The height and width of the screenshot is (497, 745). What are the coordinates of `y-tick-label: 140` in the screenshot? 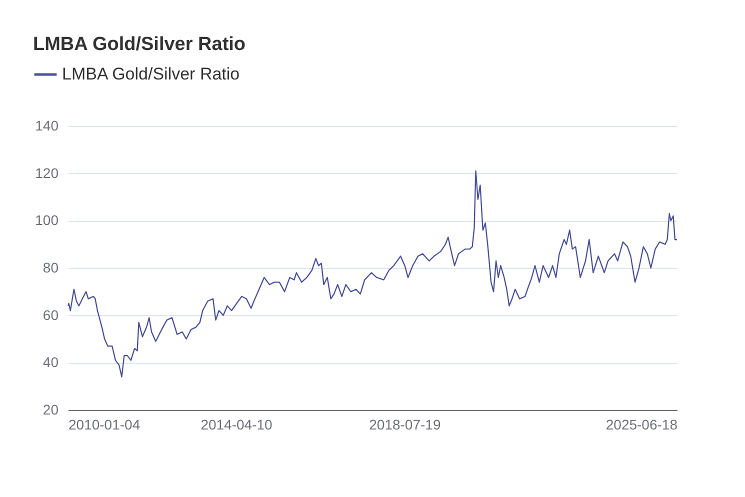 It's located at (47, 126).